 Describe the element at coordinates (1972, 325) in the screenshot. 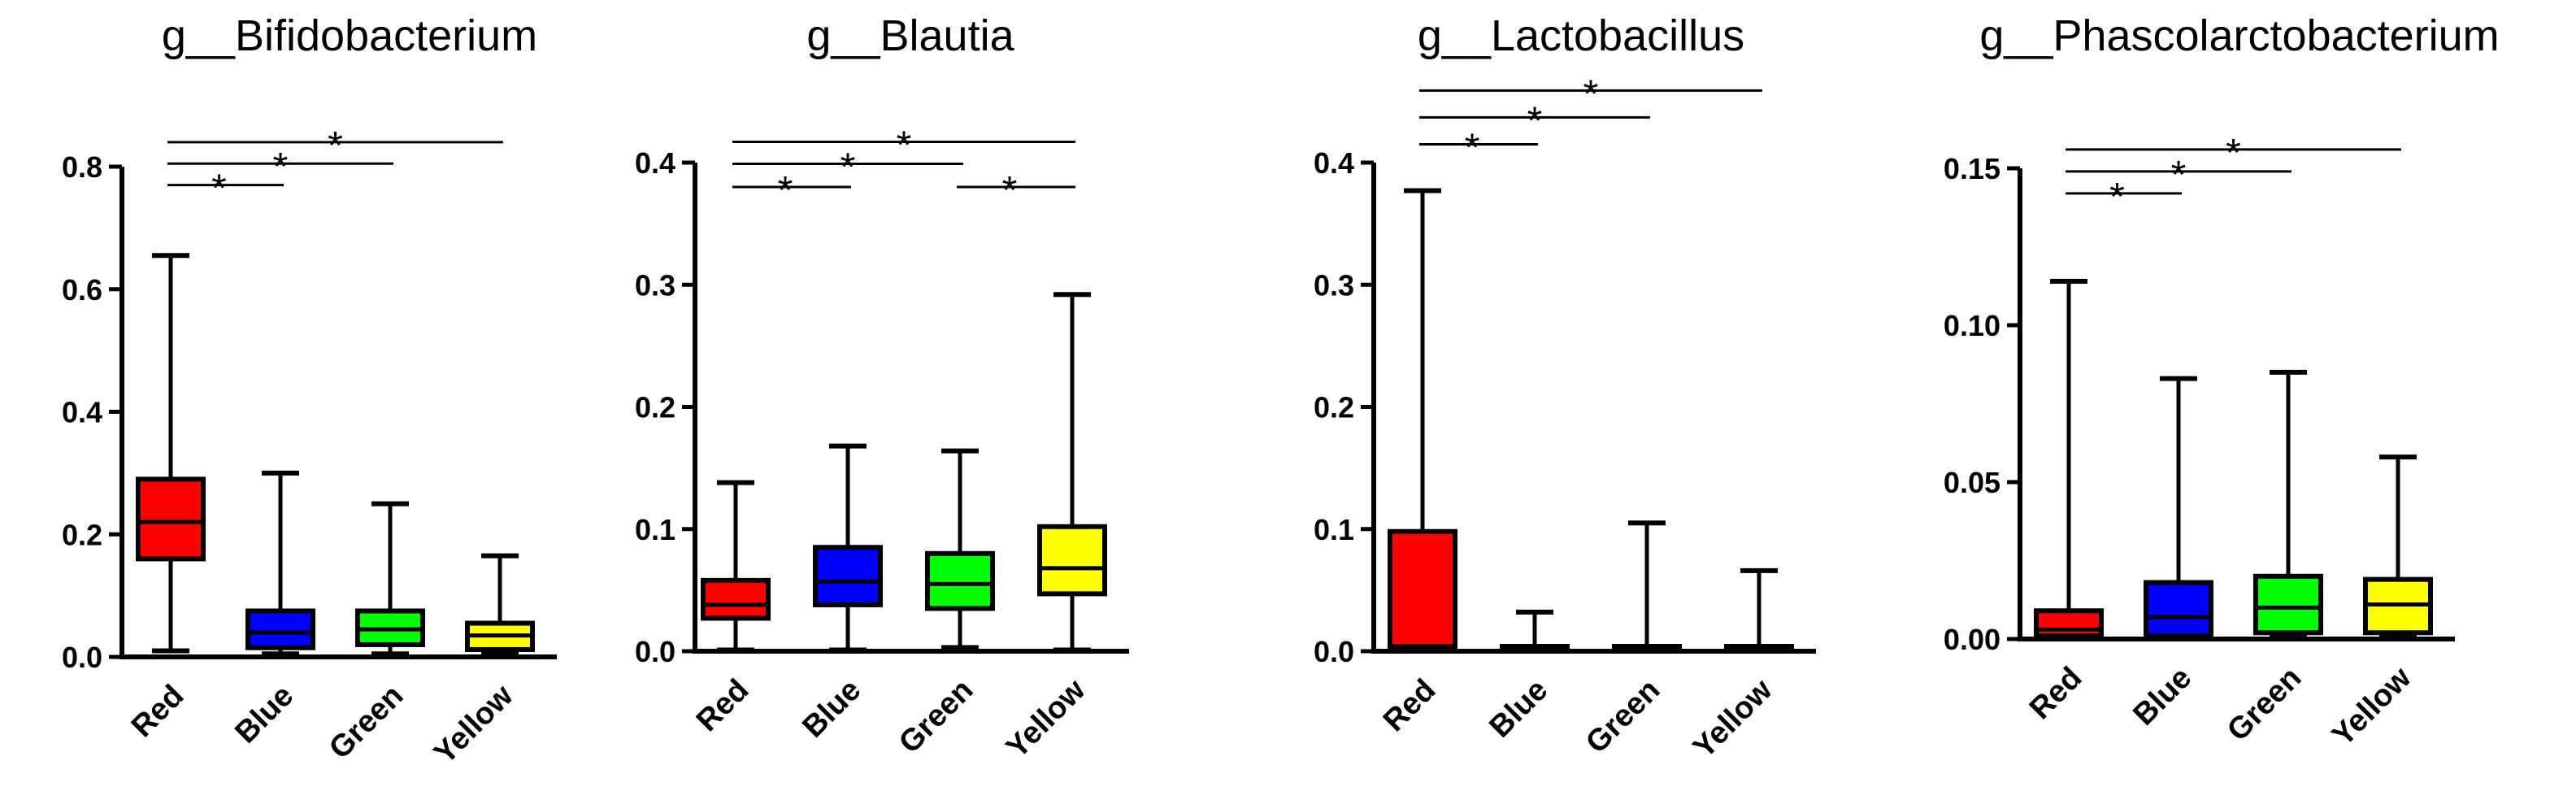

I see `y-tick-label: 0.10` at that location.